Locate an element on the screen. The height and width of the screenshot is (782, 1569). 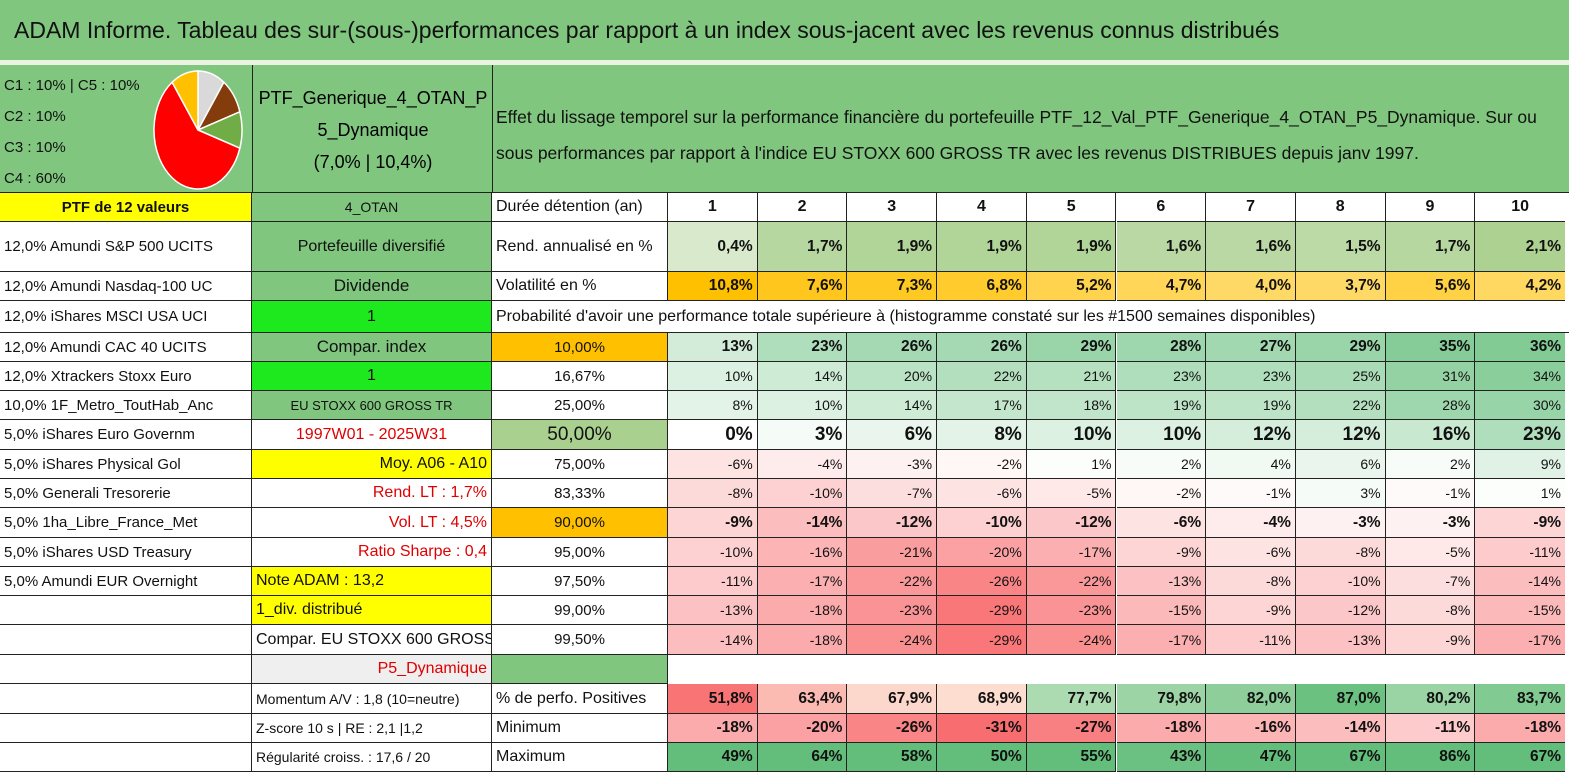
info: Ratio Sharpe : 0,4 is located at coordinates (372, 552).